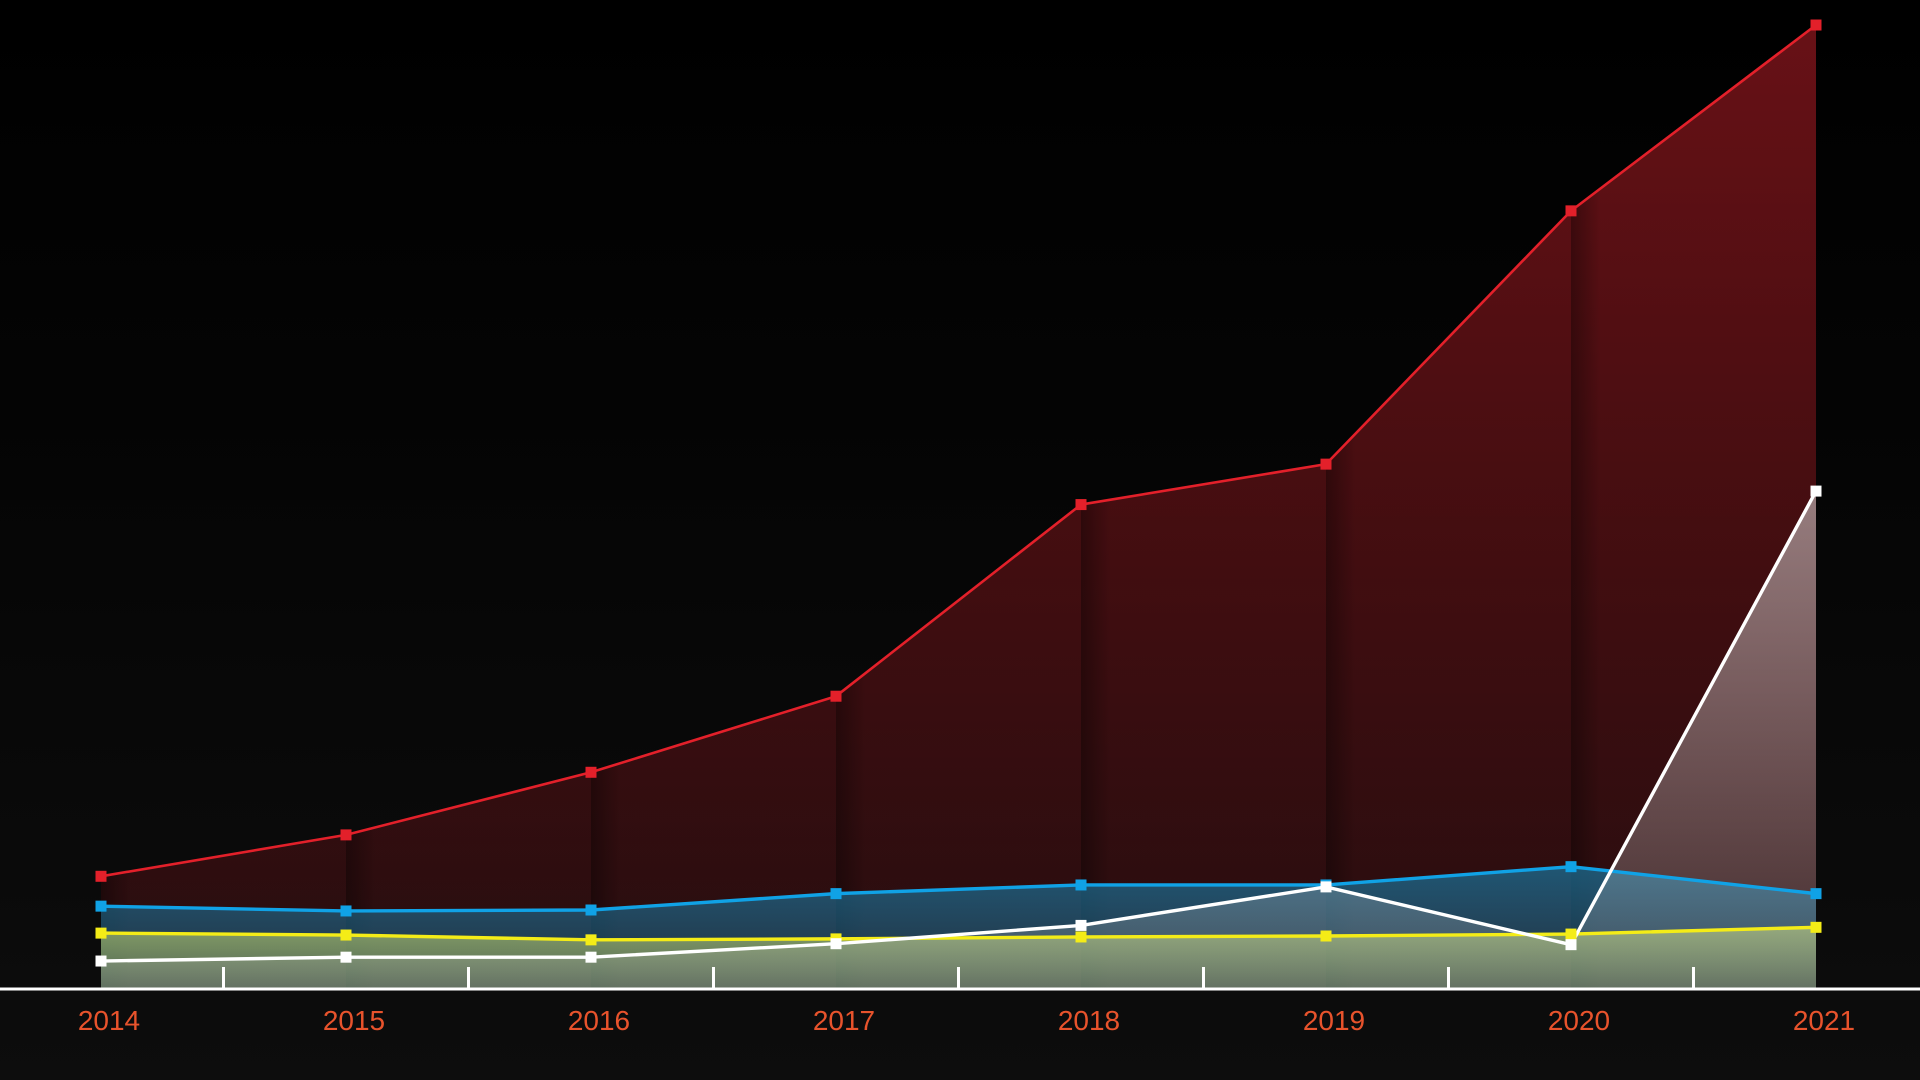  What do you see at coordinates (599, 1020) in the screenshot?
I see `x-tick-label: 2016` at bounding box center [599, 1020].